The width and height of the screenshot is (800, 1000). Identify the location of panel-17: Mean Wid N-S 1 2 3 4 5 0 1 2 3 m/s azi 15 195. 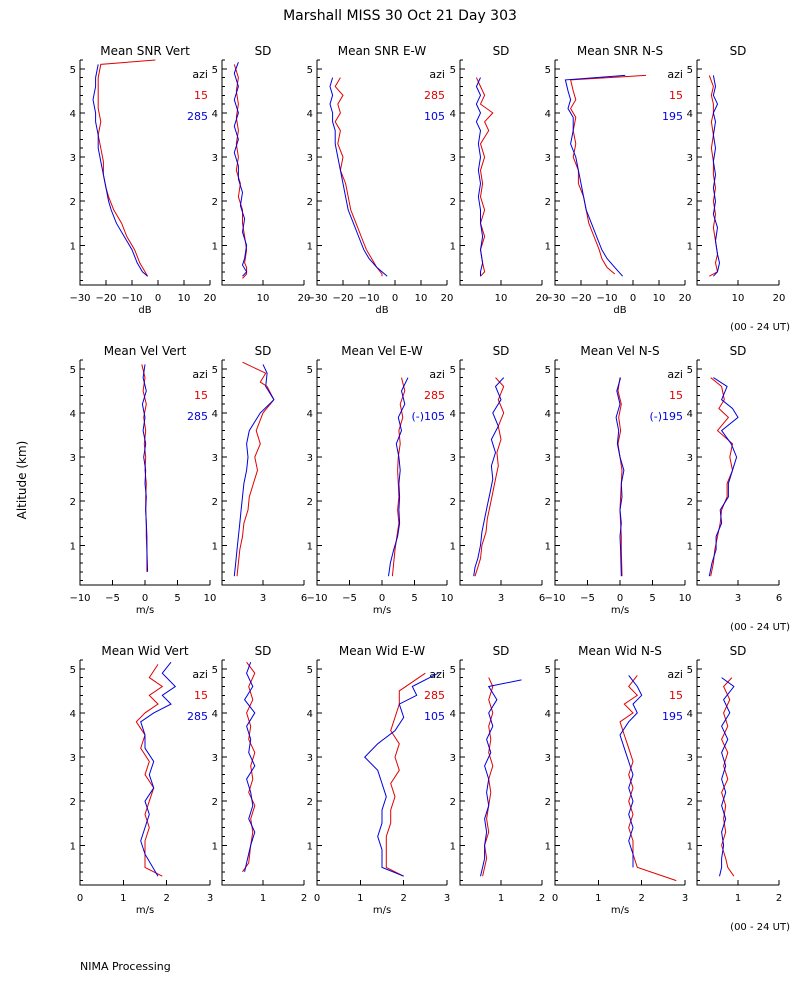
(617, 780).